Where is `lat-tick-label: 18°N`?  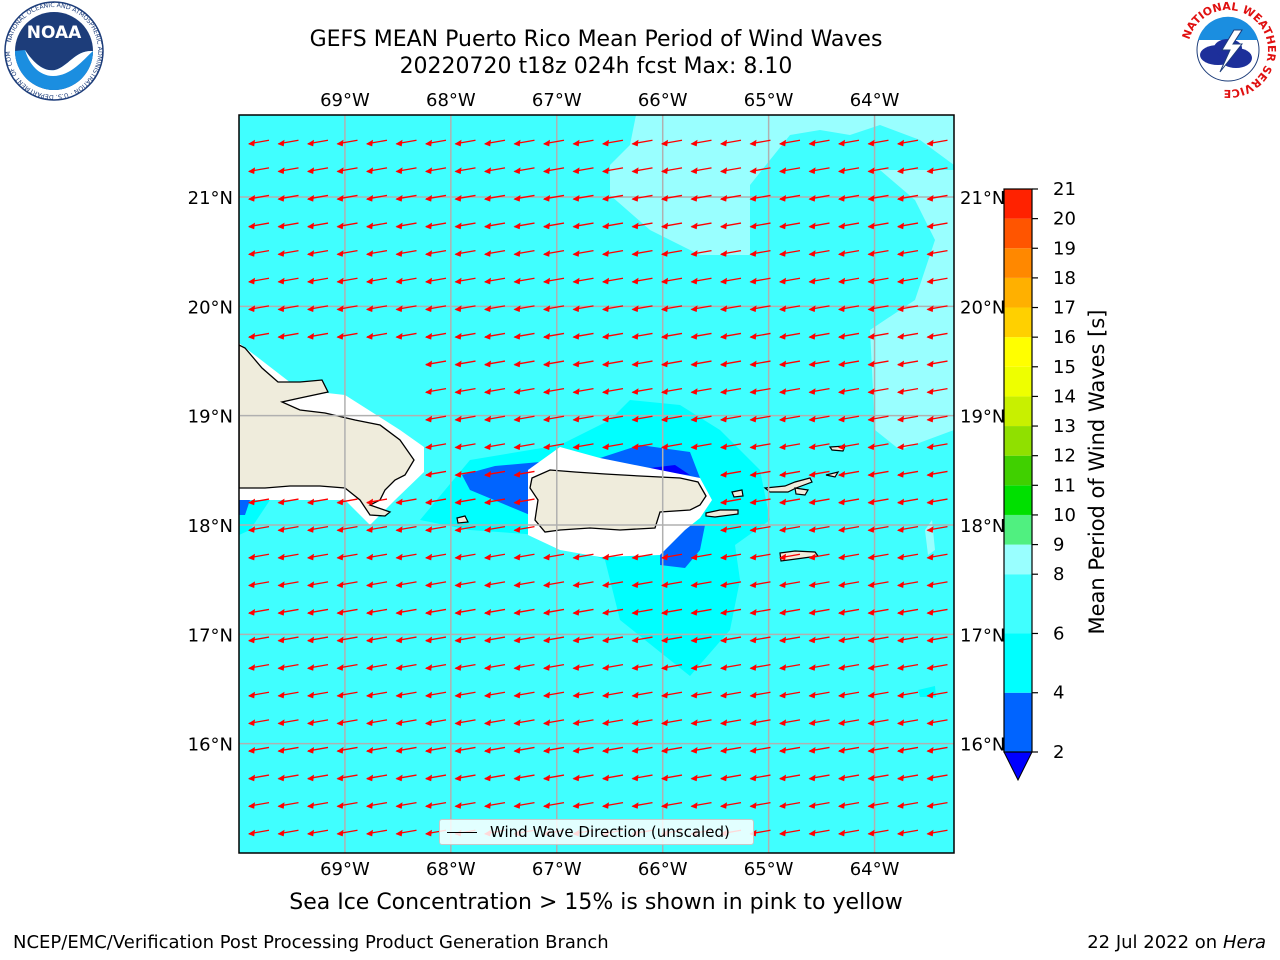
lat-tick-label: 18°N is located at coordinates (982, 526).